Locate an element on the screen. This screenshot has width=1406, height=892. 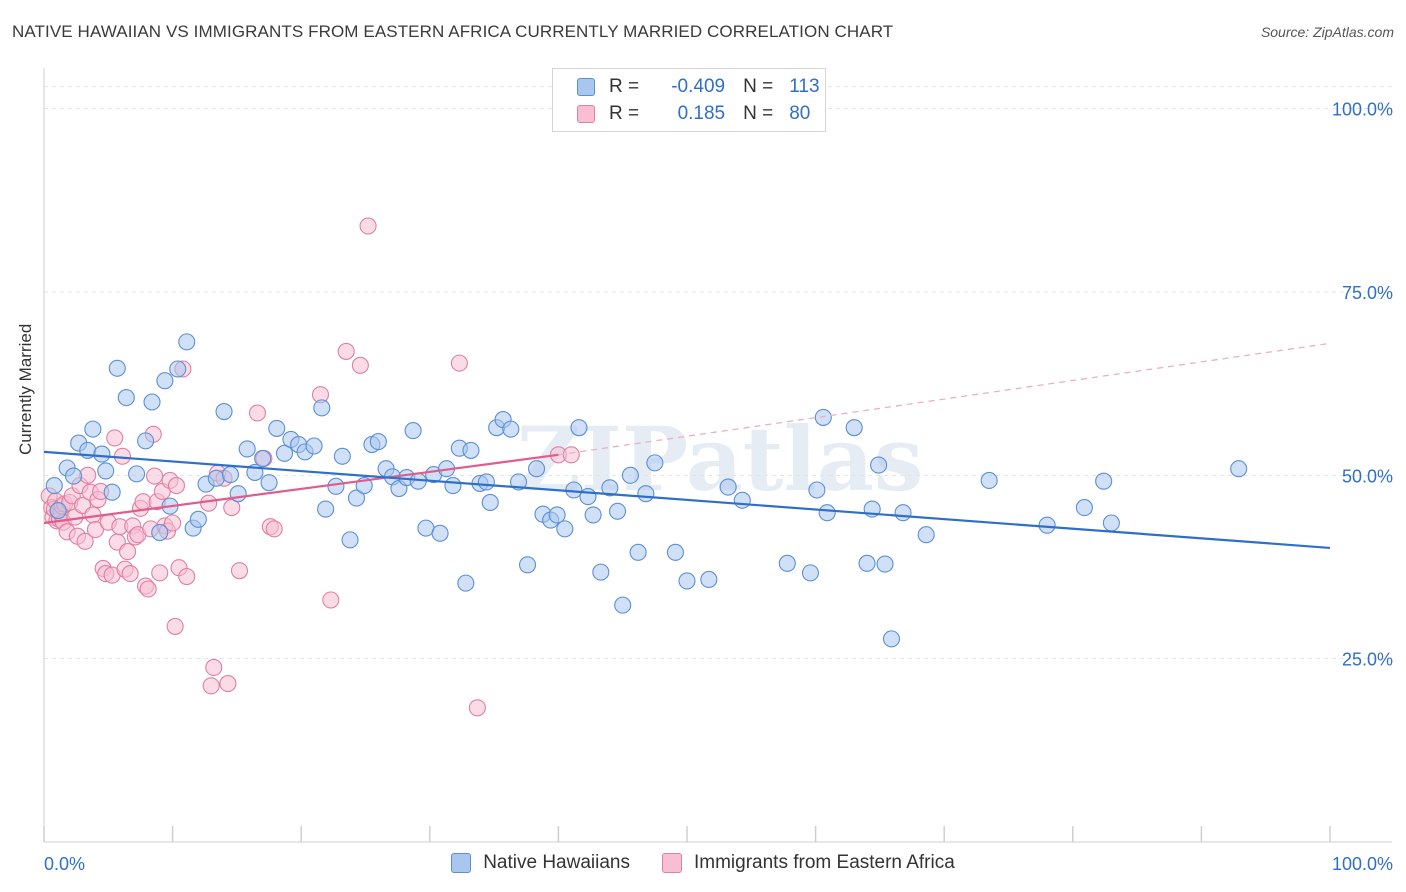
x-tick-label: 100.0% is located at coordinates (1362, 864).